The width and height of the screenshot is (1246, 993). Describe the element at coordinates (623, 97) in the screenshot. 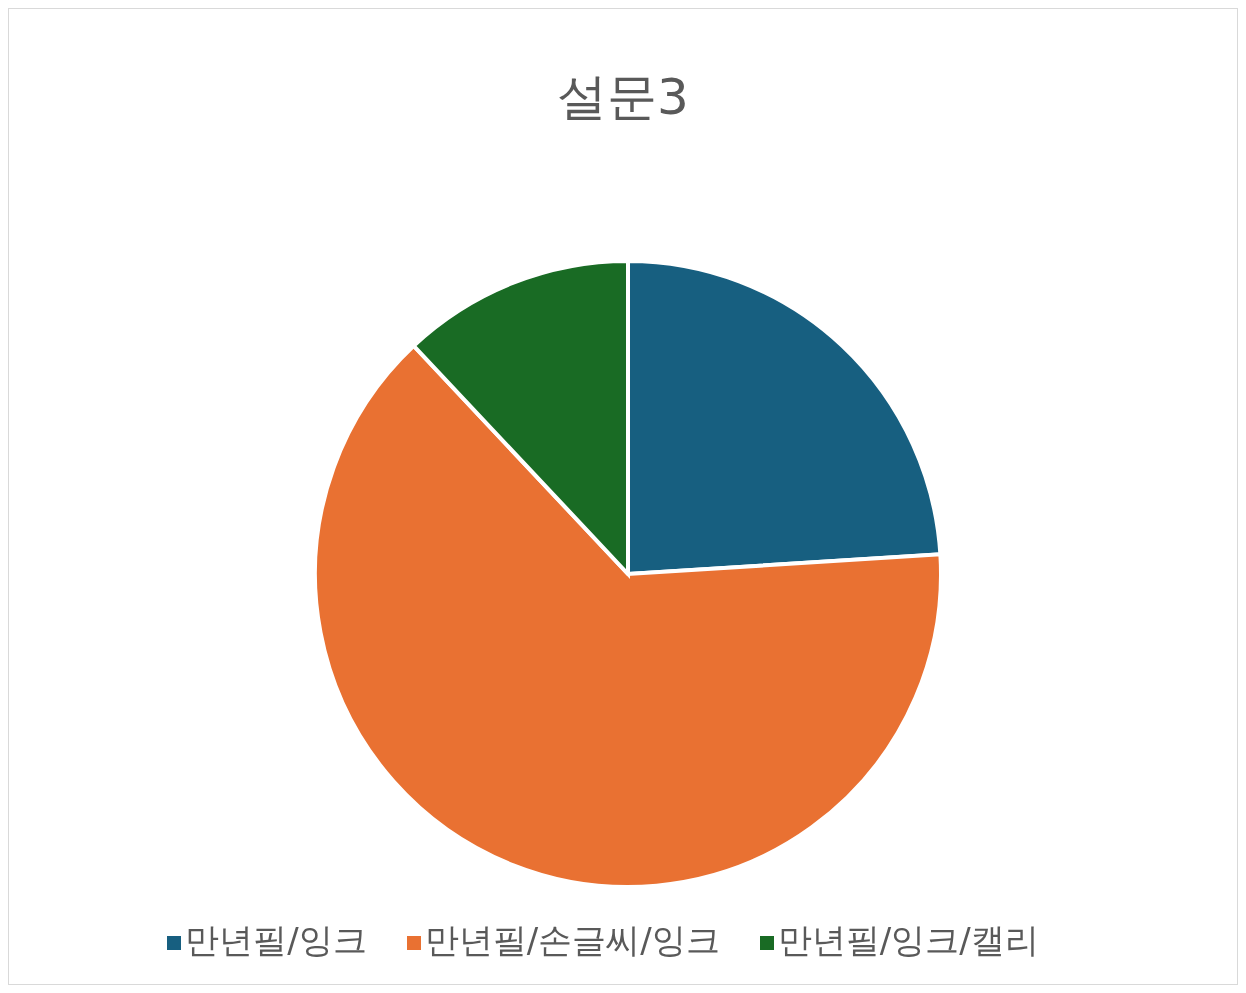

I see `chart-title: 설문3` at that location.